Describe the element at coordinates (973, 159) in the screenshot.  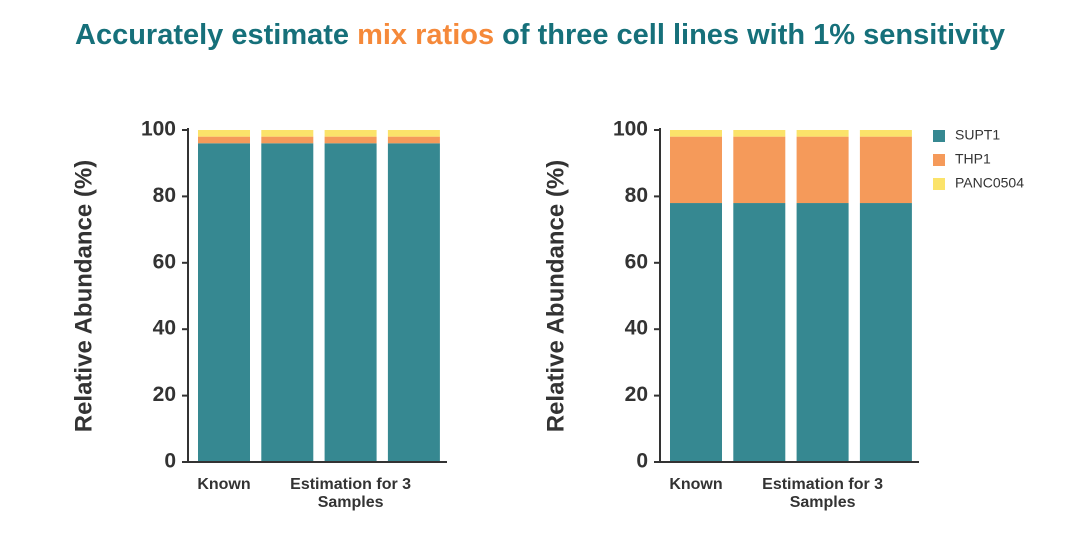
I see `legend-label: THP1` at that location.